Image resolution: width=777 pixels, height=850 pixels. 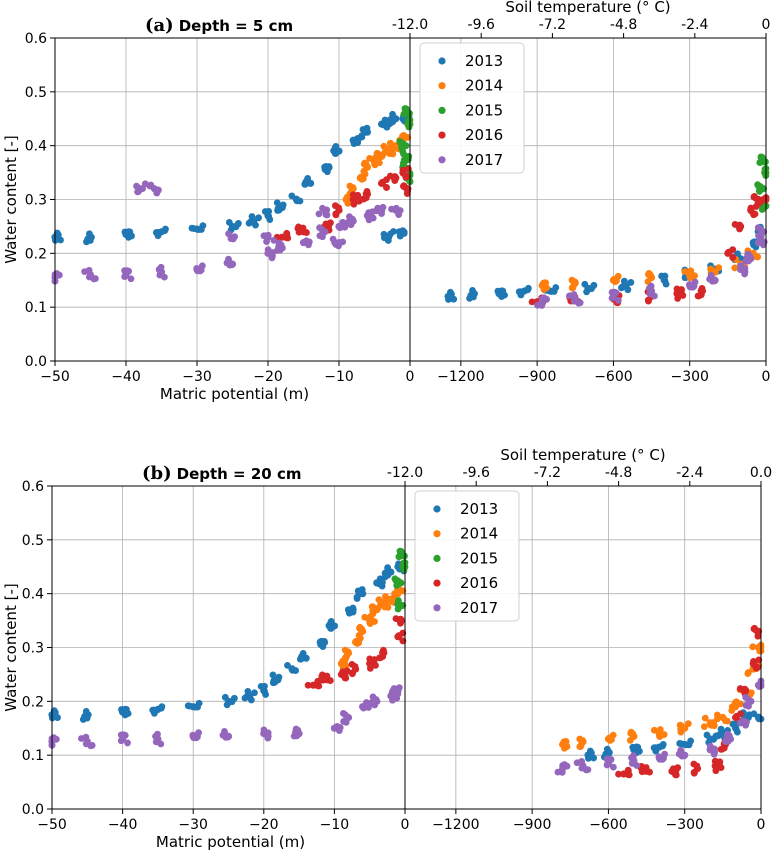 What do you see at coordinates (268, 377) in the screenshot?
I see `x-tick-label: −20` at bounding box center [268, 377].